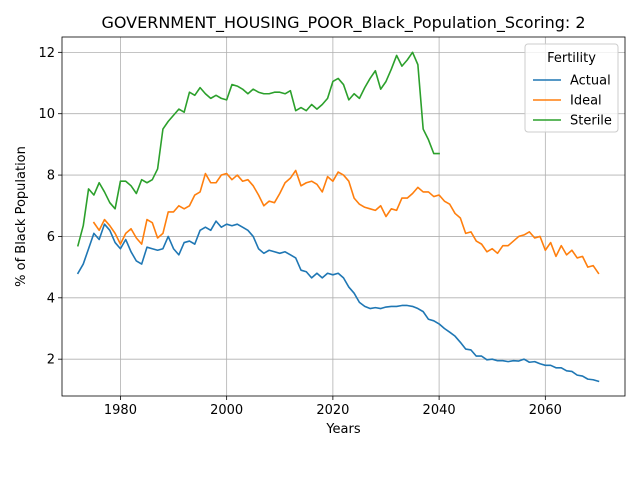 This screenshot has height=480, width=640. I want to click on legend-box, so click(571, 88).